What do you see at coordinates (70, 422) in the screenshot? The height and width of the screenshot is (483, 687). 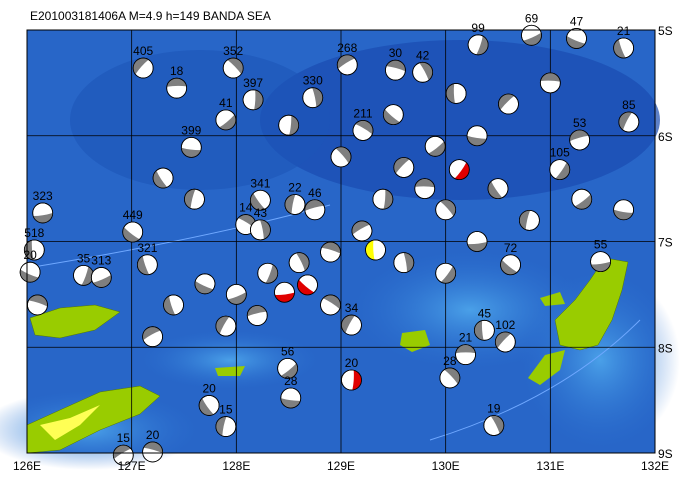 I see `highland` at bounding box center [70, 422].